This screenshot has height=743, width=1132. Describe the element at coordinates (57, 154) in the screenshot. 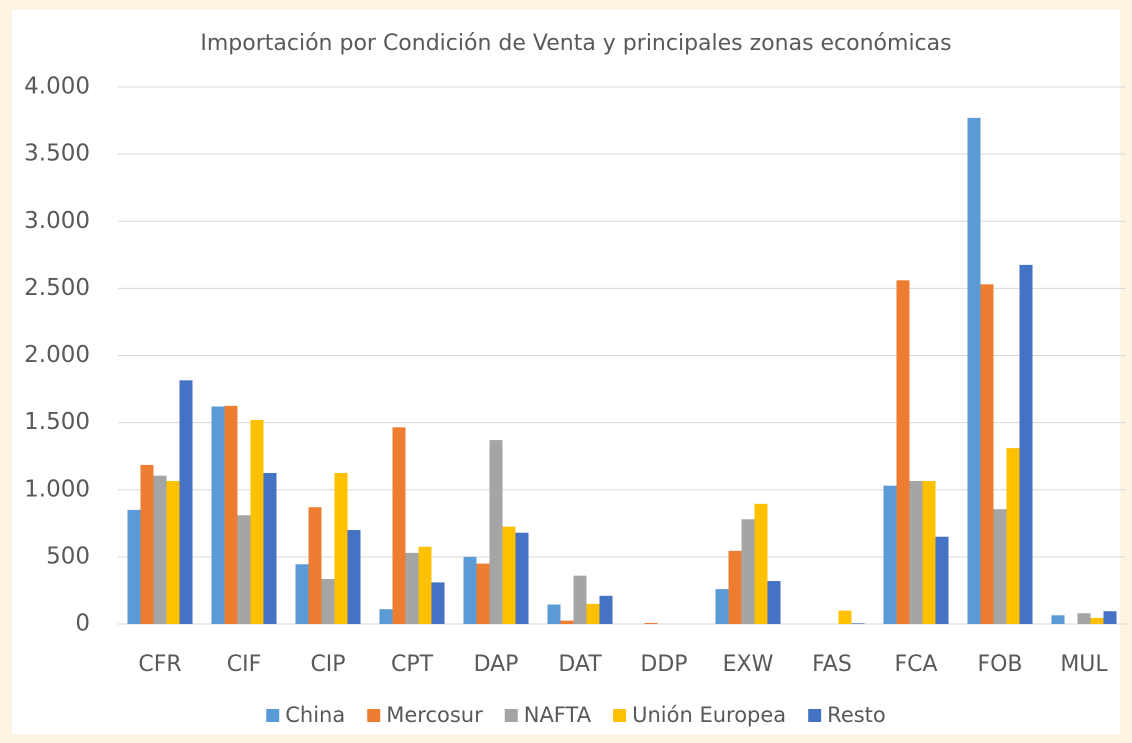

I see `y-tick-label: 3.500` at that location.